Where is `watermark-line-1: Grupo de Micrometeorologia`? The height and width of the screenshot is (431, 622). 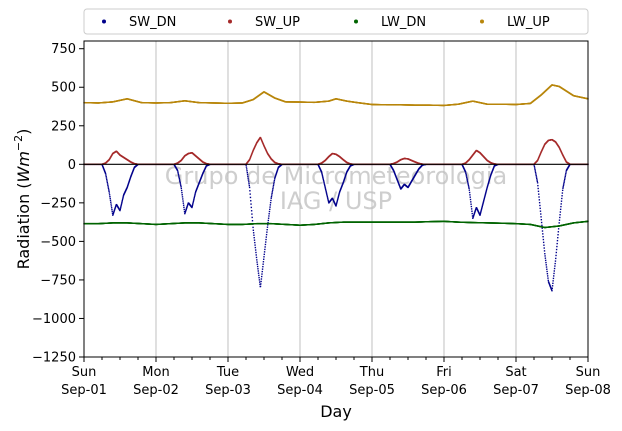
watermark-line-1: Grupo de Micrometeorologia is located at coordinates (336, 176).